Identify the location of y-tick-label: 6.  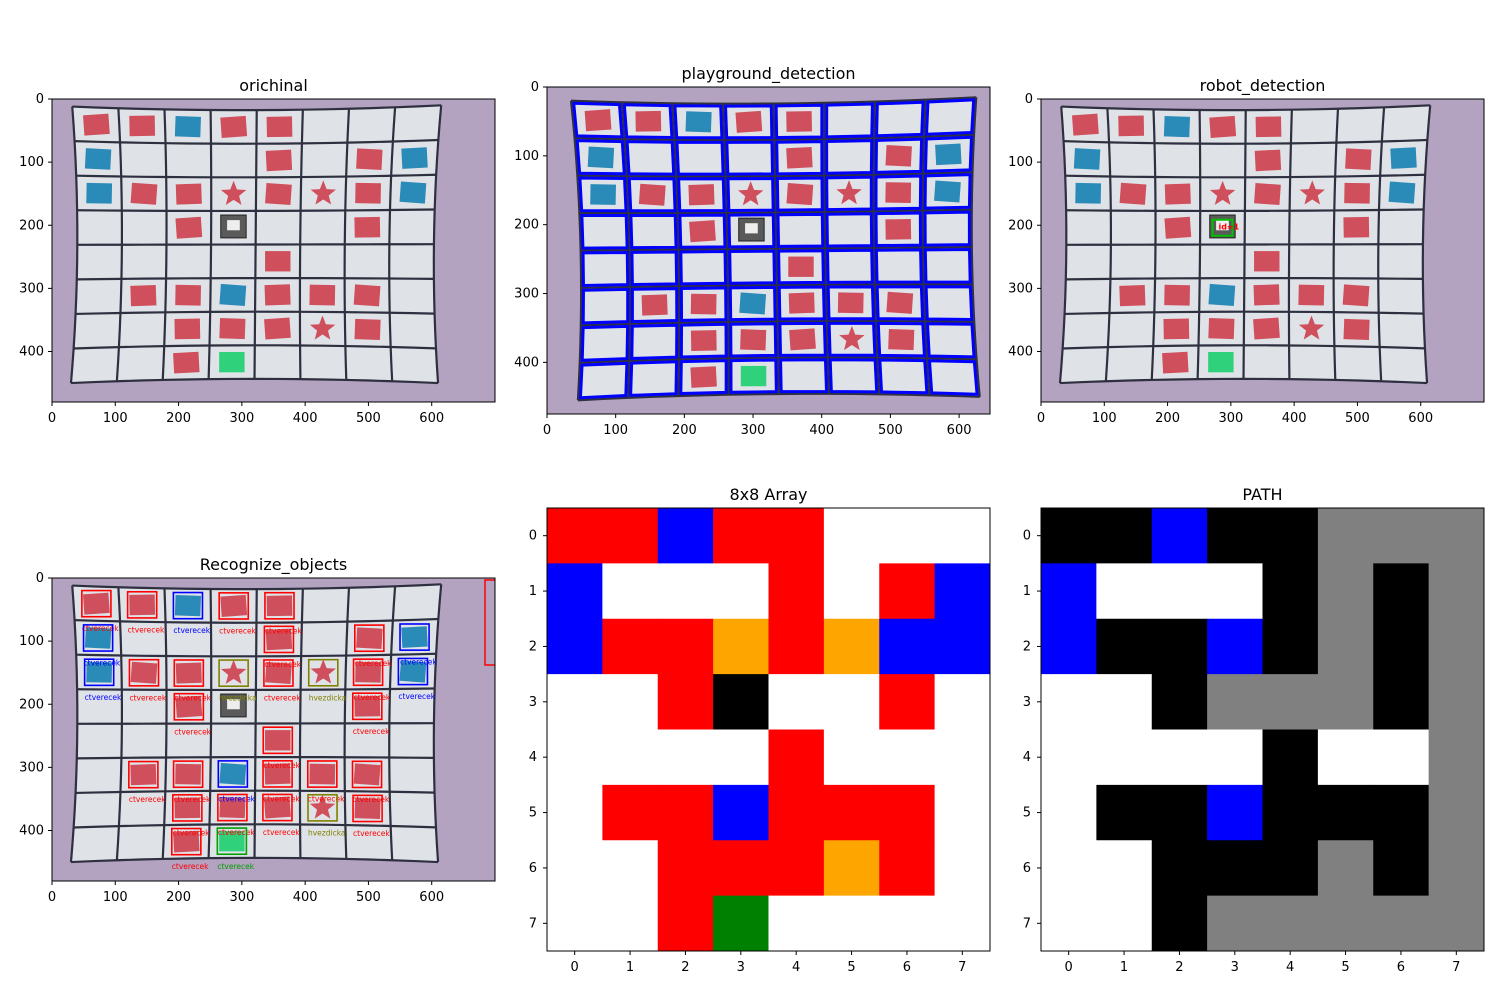
(1027, 868).